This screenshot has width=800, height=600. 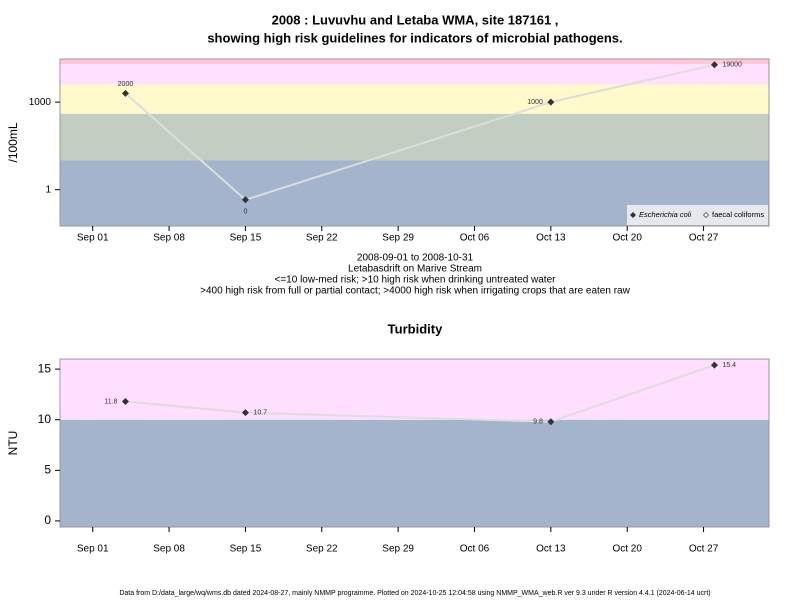 What do you see at coordinates (47, 469) in the screenshot?
I see `y-tick-label: 5` at bounding box center [47, 469].